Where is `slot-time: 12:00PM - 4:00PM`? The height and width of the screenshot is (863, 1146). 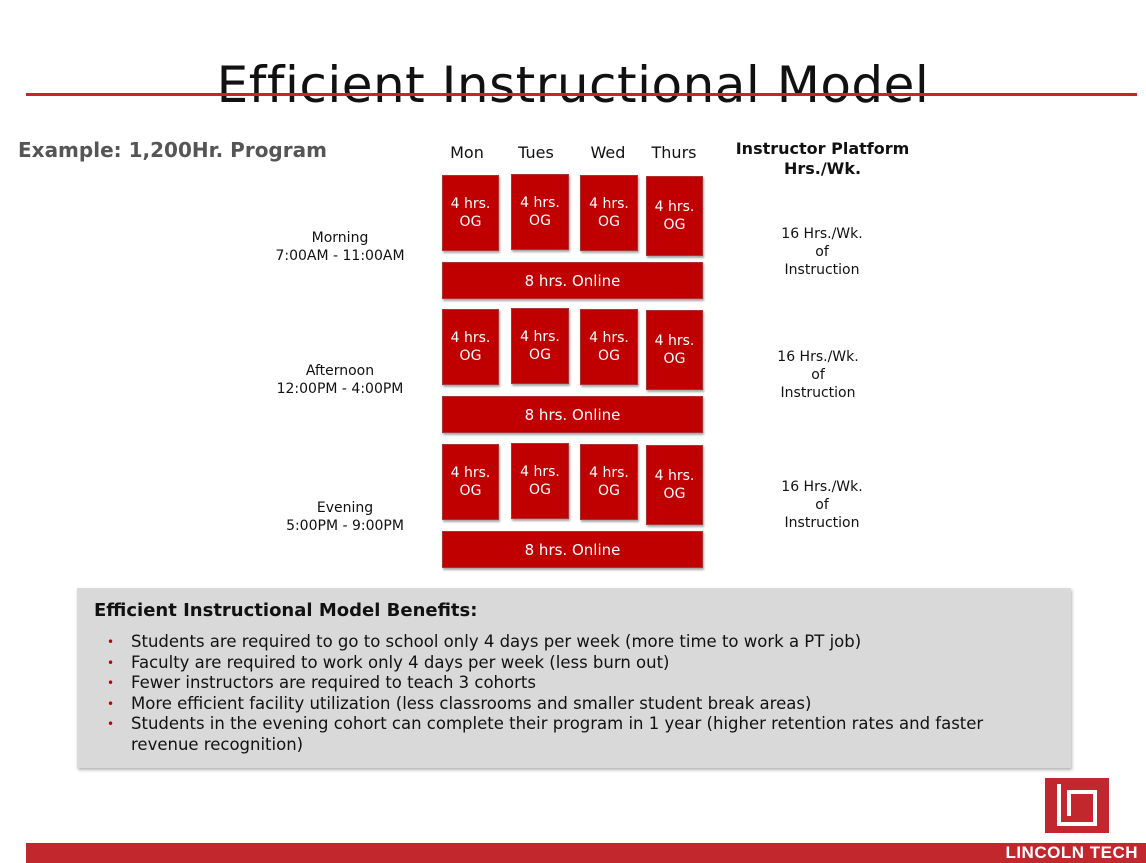
slot-time: 12:00PM - 4:00PM is located at coordinates (340, 389).